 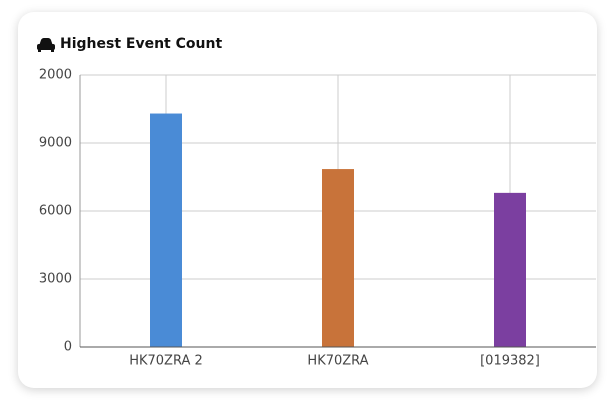 What do you see at coordinates (141, 44) in the screenshot?
I see `chart-title: Highest Event Count` at bounding box center [141, 44].